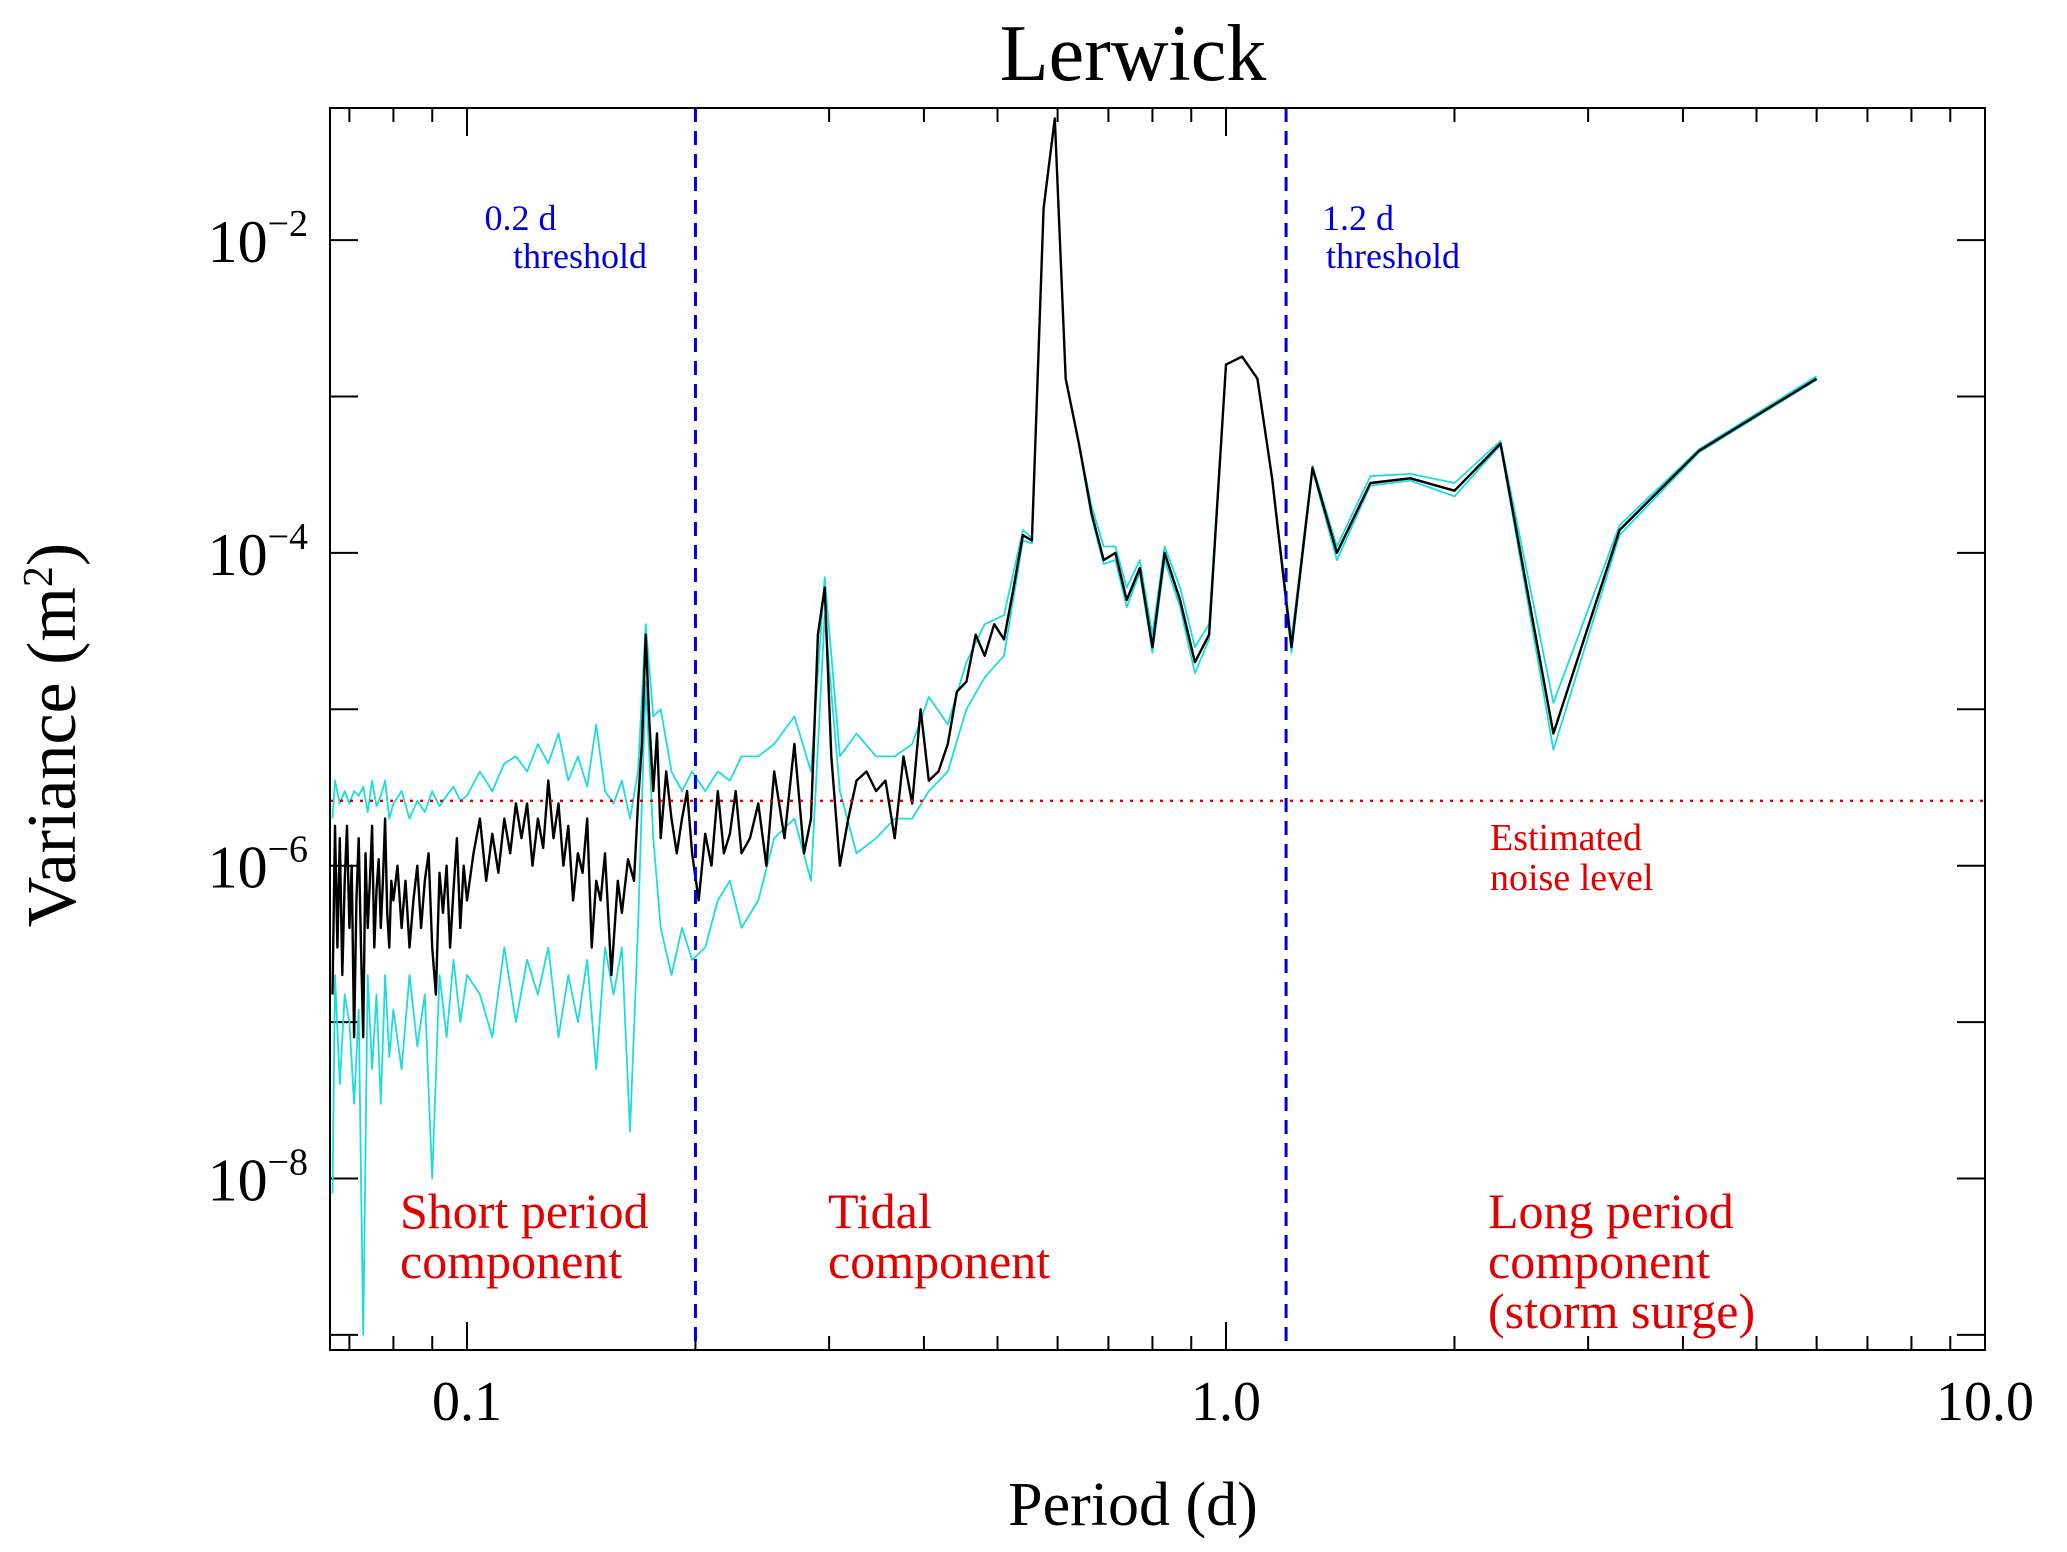 This screenshot has width=2067, height=1552. What do you see at coordinates (52, 757) in the screenshot?
I see `y-axis-label-main: Variance (m` at bounding box center [52, 757].